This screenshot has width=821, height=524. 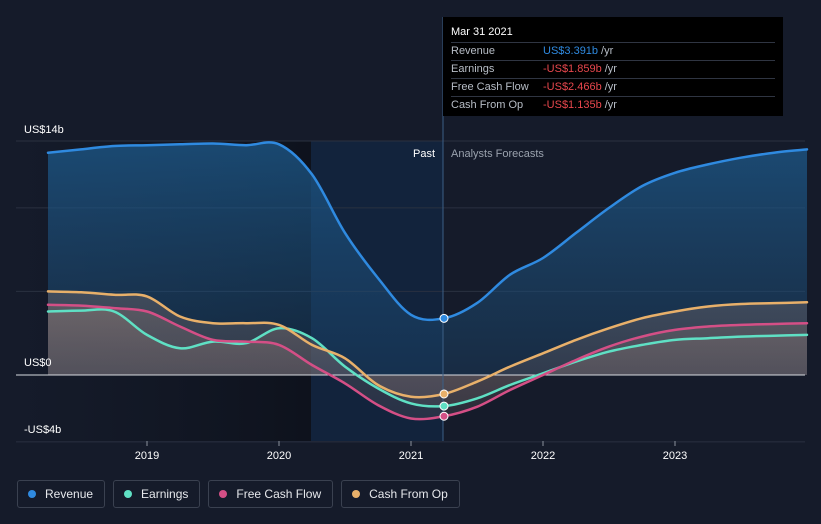 I want to click on legend-item-cash-from-op: Cash From Op, so click(x=400, y=494).